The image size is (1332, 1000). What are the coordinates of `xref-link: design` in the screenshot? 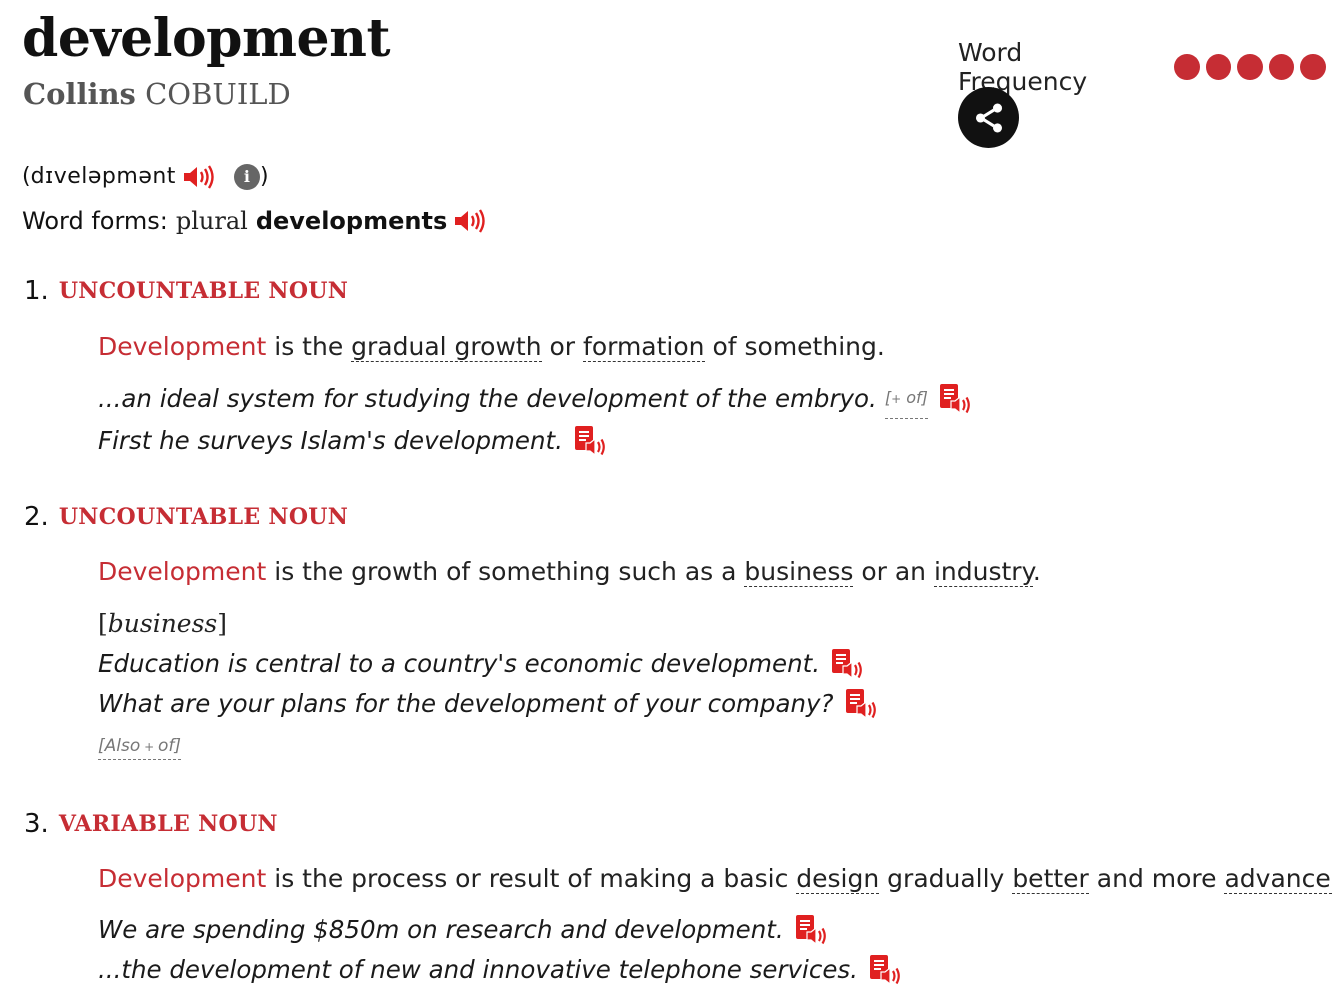 It's located at (838, 879).